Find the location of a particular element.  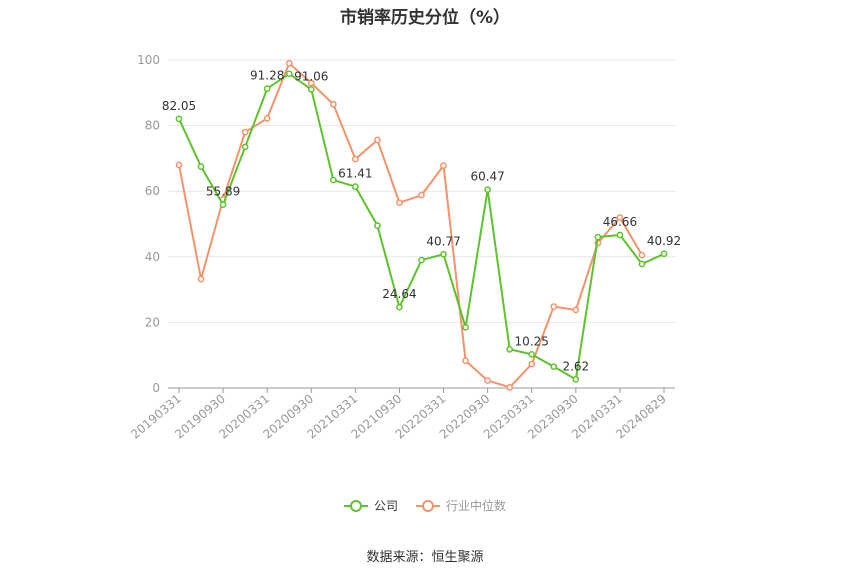

chart-title: 市销率历史分位（%） is located at coordinates (425, 18).